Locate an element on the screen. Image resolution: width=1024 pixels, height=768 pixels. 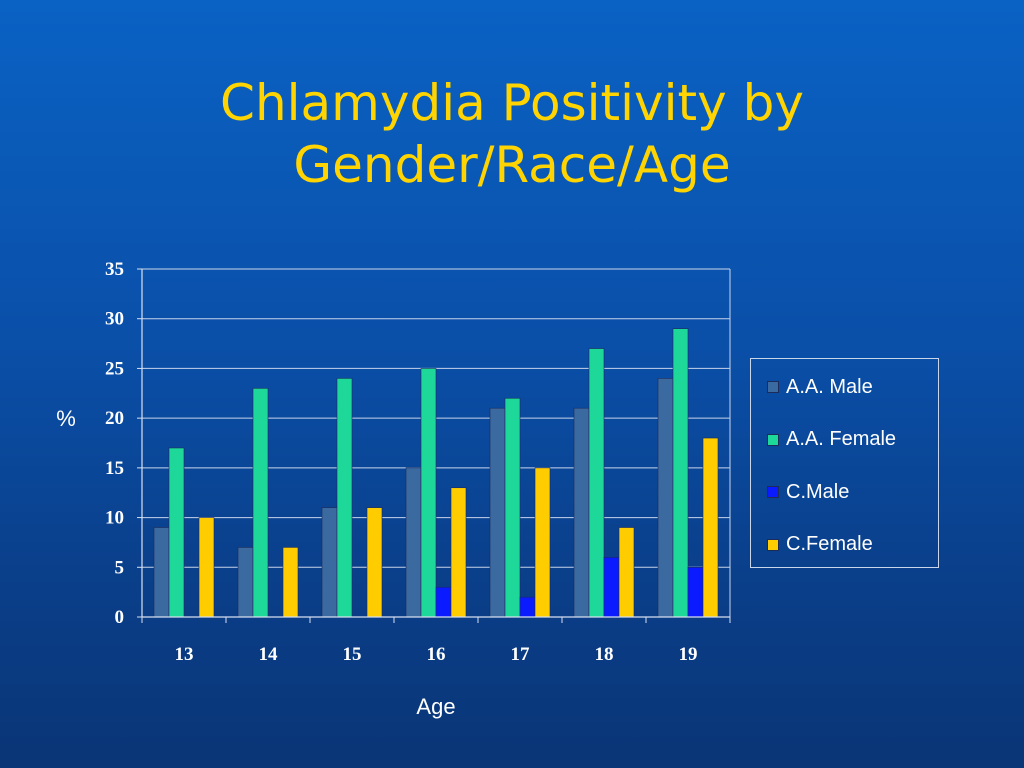
y-tick-label: 10 is located at coordinates (114, 518).